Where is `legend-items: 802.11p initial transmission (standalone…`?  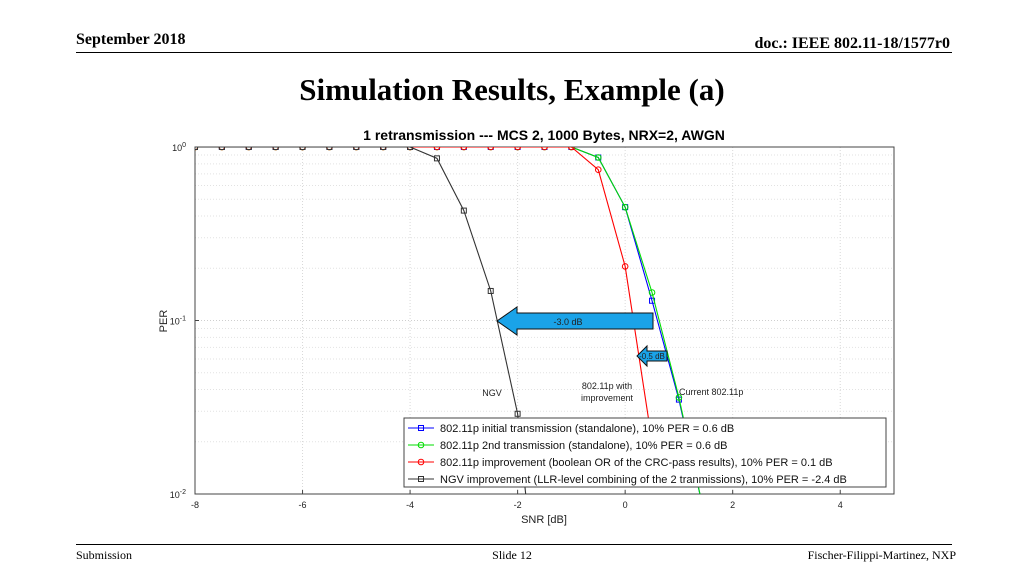 legend-items: 802.11p initial transmission (standalone… is located at coordinates (627, 454).